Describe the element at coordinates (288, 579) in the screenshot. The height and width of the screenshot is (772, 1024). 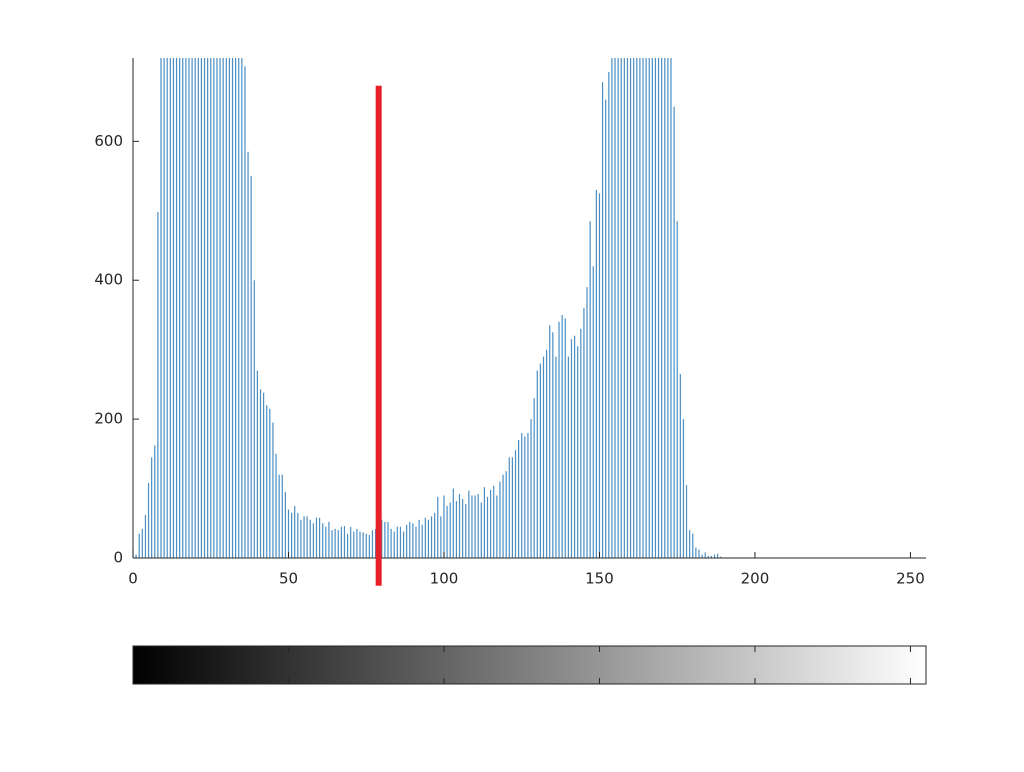
I see `x-tick-label: 50` at that location.